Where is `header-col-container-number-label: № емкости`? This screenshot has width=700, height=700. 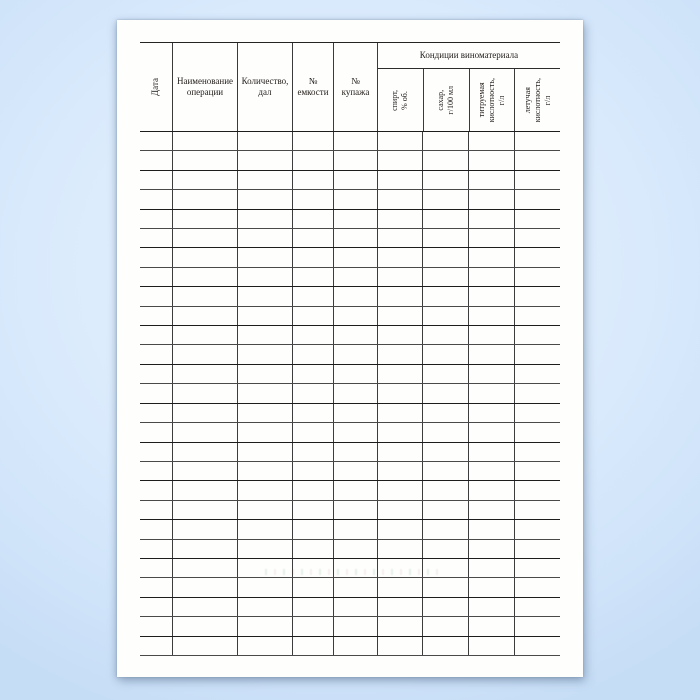
header-col-container-number-label: № емкости is located at coordinates (313, 86).